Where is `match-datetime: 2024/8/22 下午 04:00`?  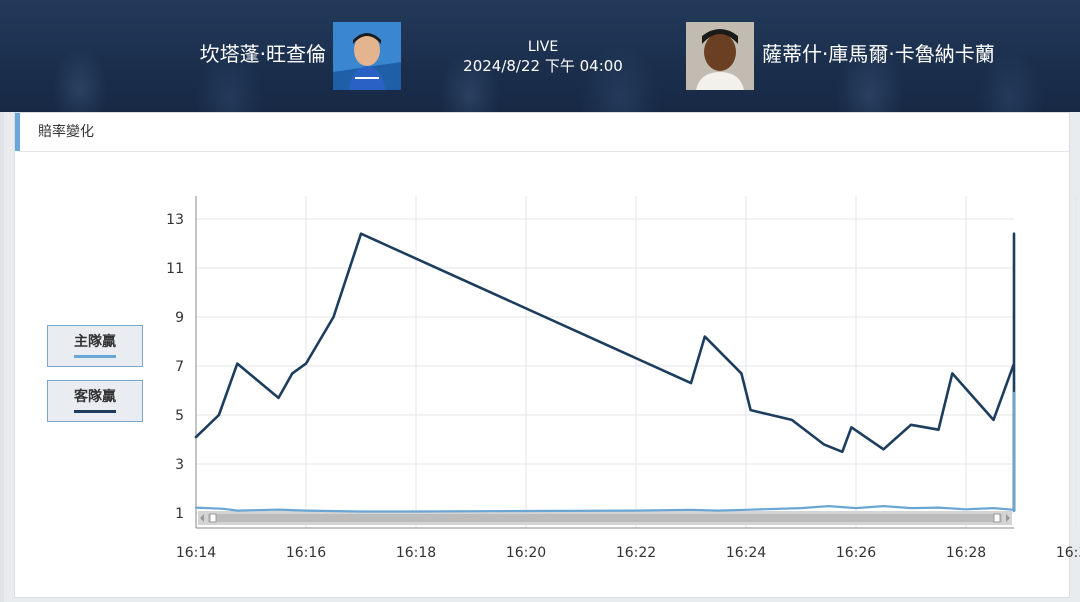 match-datetime: 2024/8/22 下午 04:00 is located at coordinates (543, 66).